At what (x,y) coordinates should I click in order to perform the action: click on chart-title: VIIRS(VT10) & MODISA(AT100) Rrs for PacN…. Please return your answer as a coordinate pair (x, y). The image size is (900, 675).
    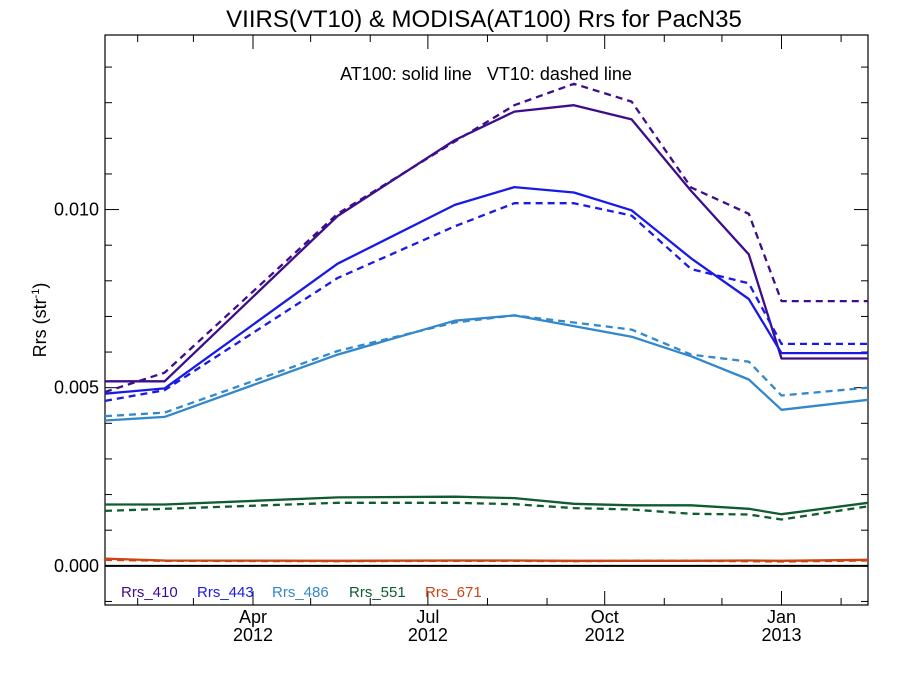
    Looking at the image, I should click on (484, 19).